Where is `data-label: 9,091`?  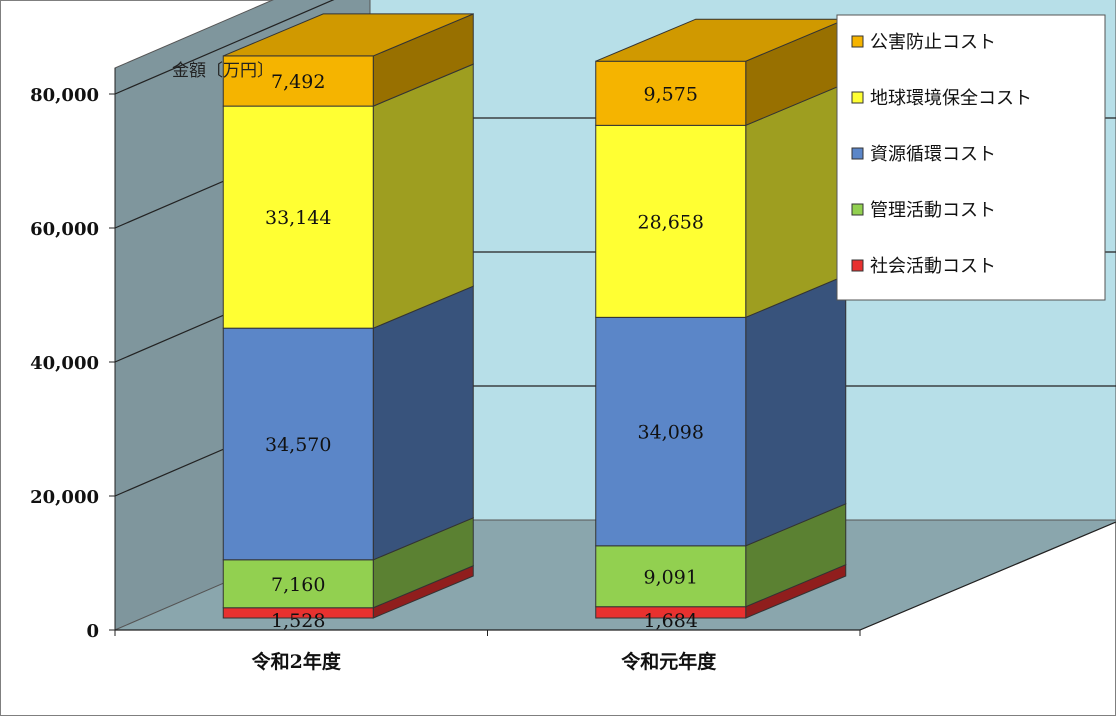
data-label: 9,091 is located at coordinates (671, 577).